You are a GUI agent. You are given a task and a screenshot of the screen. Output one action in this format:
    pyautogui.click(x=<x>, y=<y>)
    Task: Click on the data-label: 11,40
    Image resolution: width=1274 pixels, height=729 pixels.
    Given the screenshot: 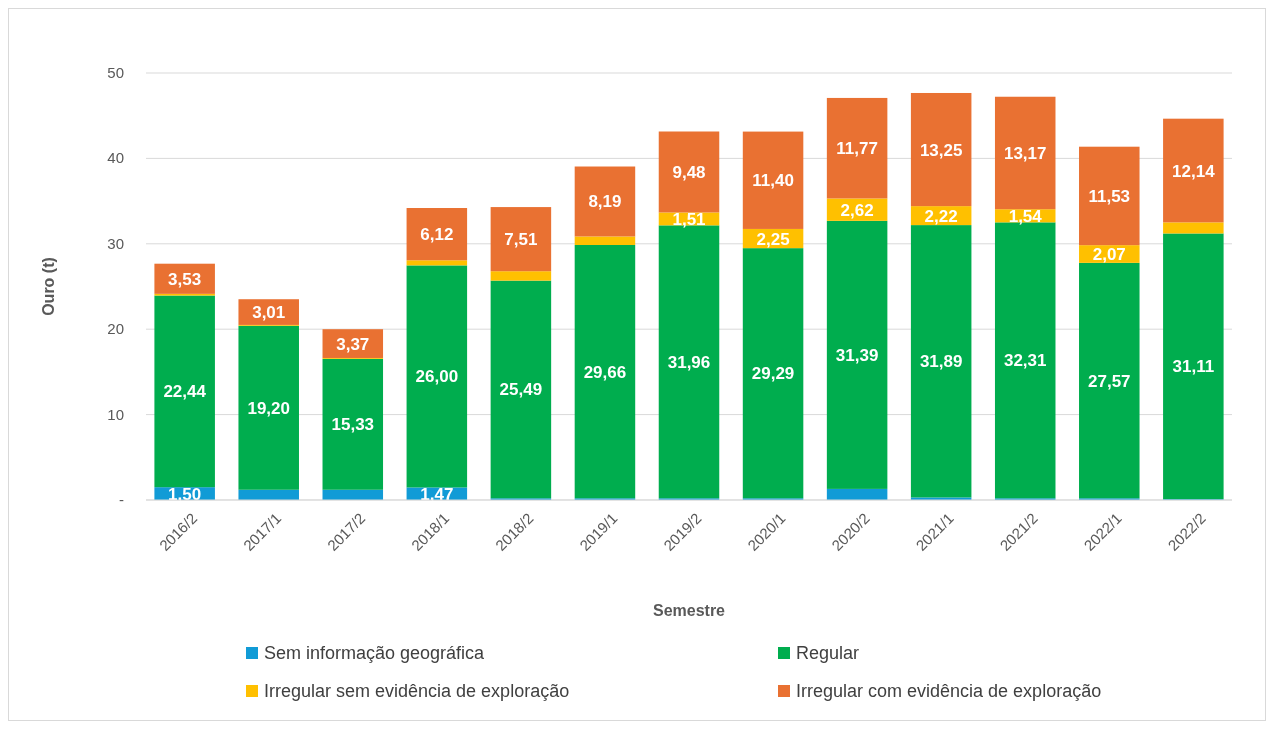 What is the action you would take?
    pyautogui.click(x=773, y=181)
    